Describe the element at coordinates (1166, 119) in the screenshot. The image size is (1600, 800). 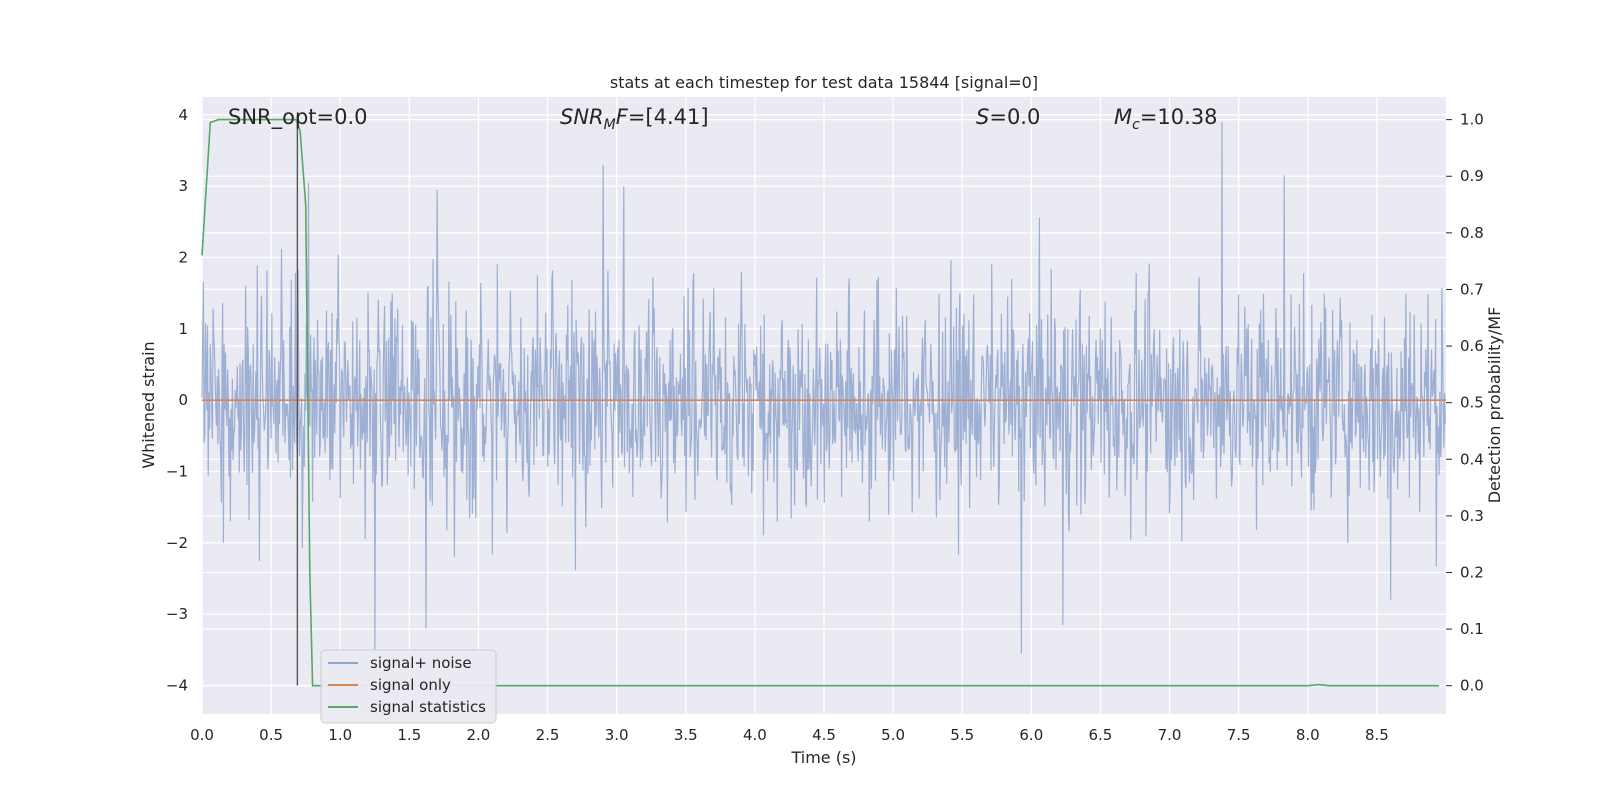
I see `annotation-mc: Mc=10.38` at that location.